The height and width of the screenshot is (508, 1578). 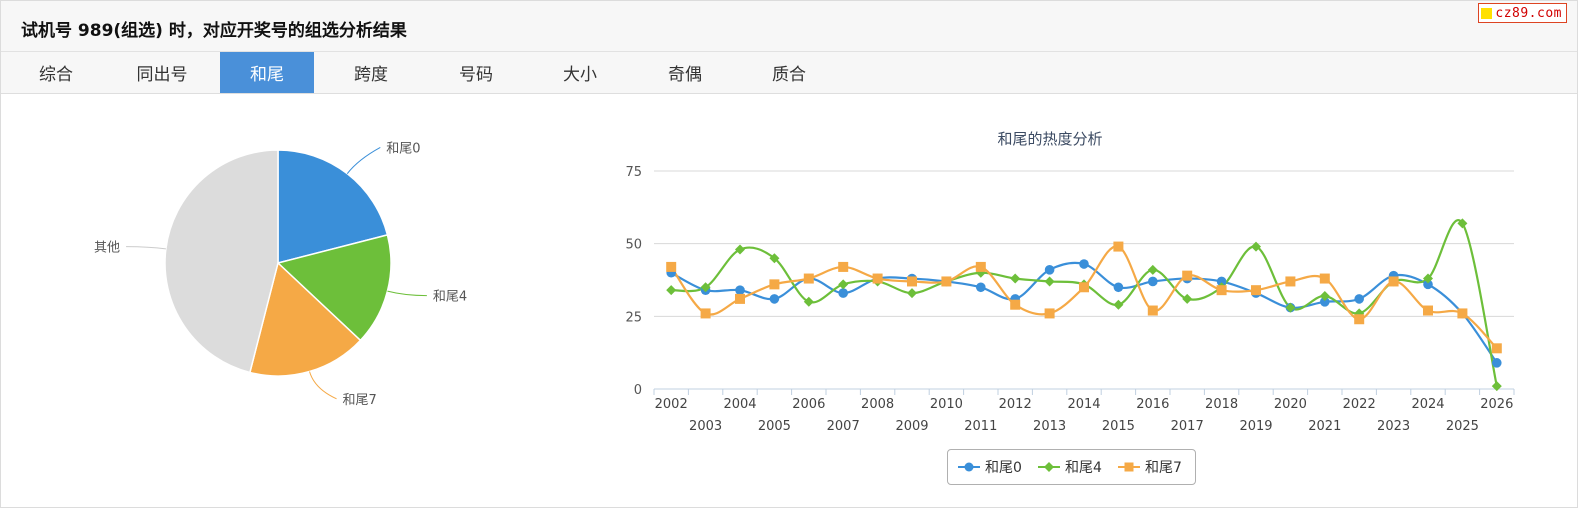 What do you see at coordinates (843, 426) in the screenshot?
I see `x-tick-label: 2007` at bounding box center [843, 426].